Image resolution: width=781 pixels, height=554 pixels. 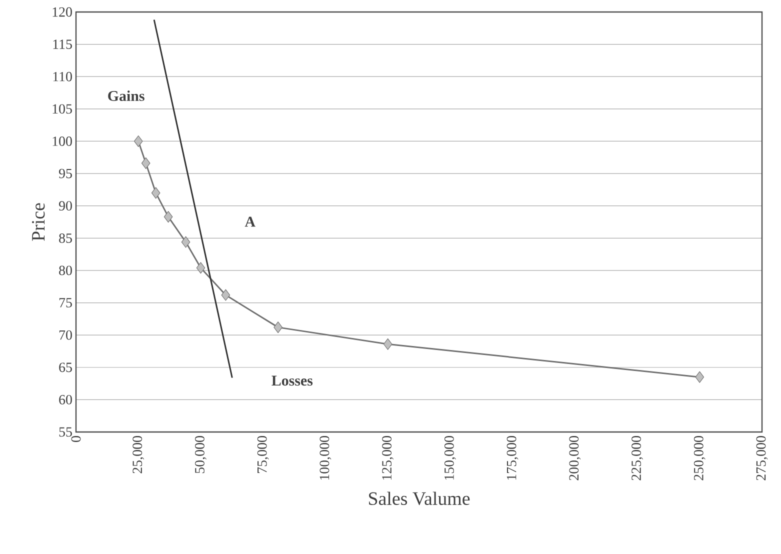 I want to click on x-tick-label: 175,000, so click(x=512, y=458).